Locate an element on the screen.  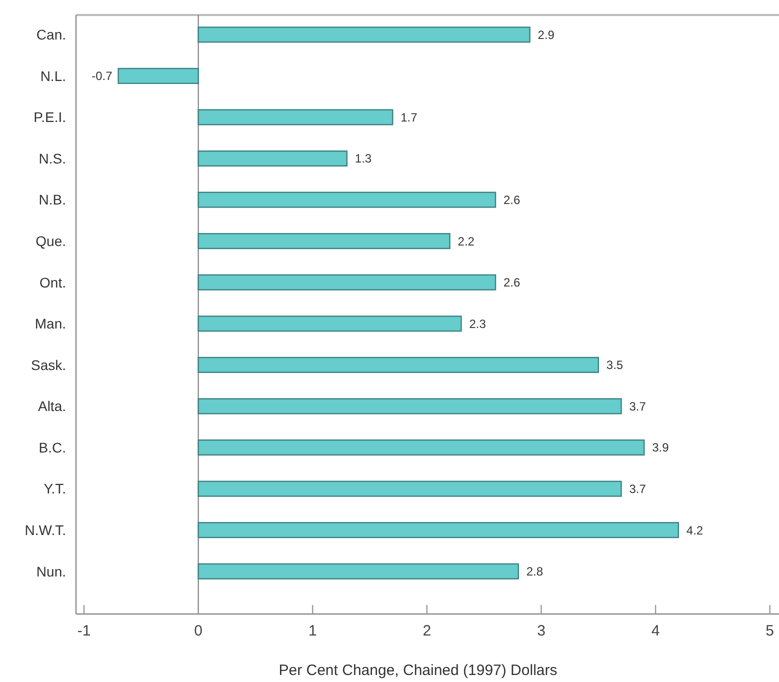
x-tick-label: 2 is located at coordinates (427, 631).